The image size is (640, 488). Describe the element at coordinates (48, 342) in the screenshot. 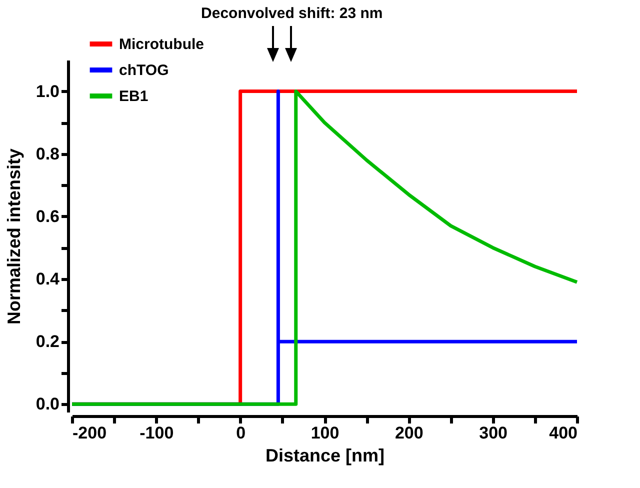

I see `y-tick-label: 0.2` at that location.